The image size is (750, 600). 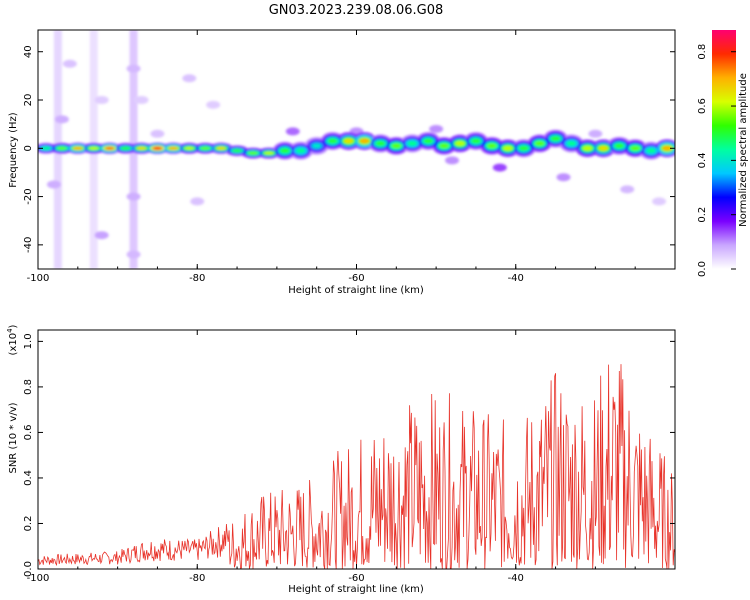 What do you see at coordinates (28, 387) in the screenshot?
I see `y-tick-label: 0.8` at bounding box center [28, 387].